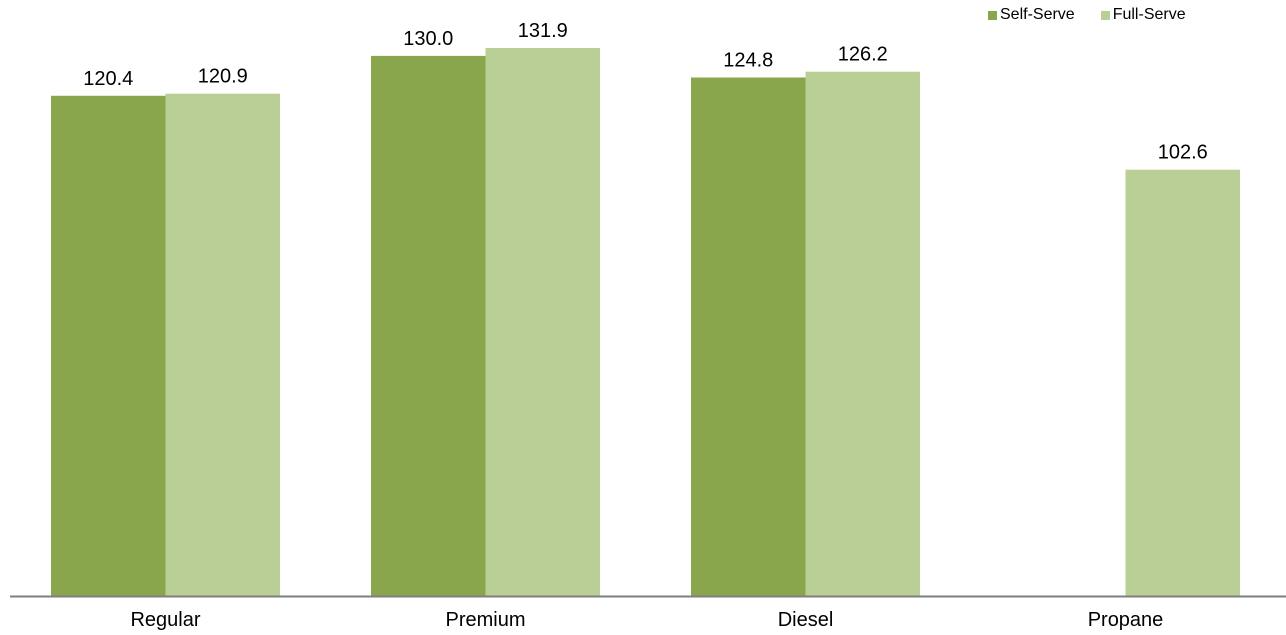 The image size is (1286, 635). I want to click on legend-swatch-full-serve, so click(1105, 15).